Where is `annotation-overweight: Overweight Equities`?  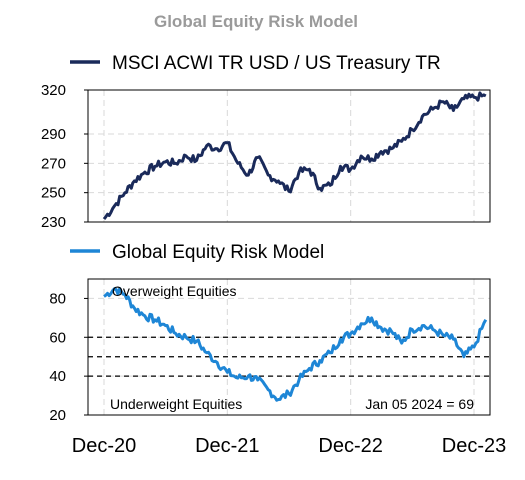 annotation-overweight: Overweight Equities is located at coordinates (174, 291).